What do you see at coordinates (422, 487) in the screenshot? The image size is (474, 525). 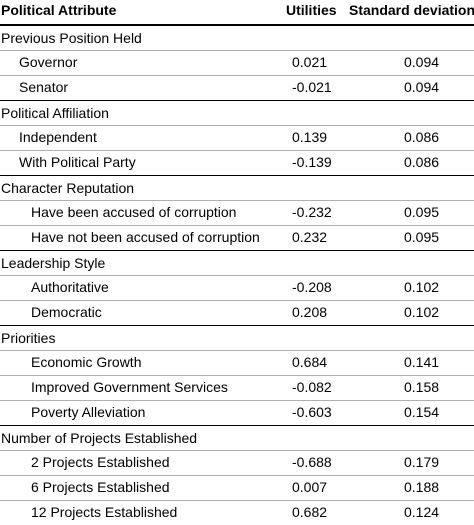 I see `row-sd: 0.188` at bounding box center [422, 487].